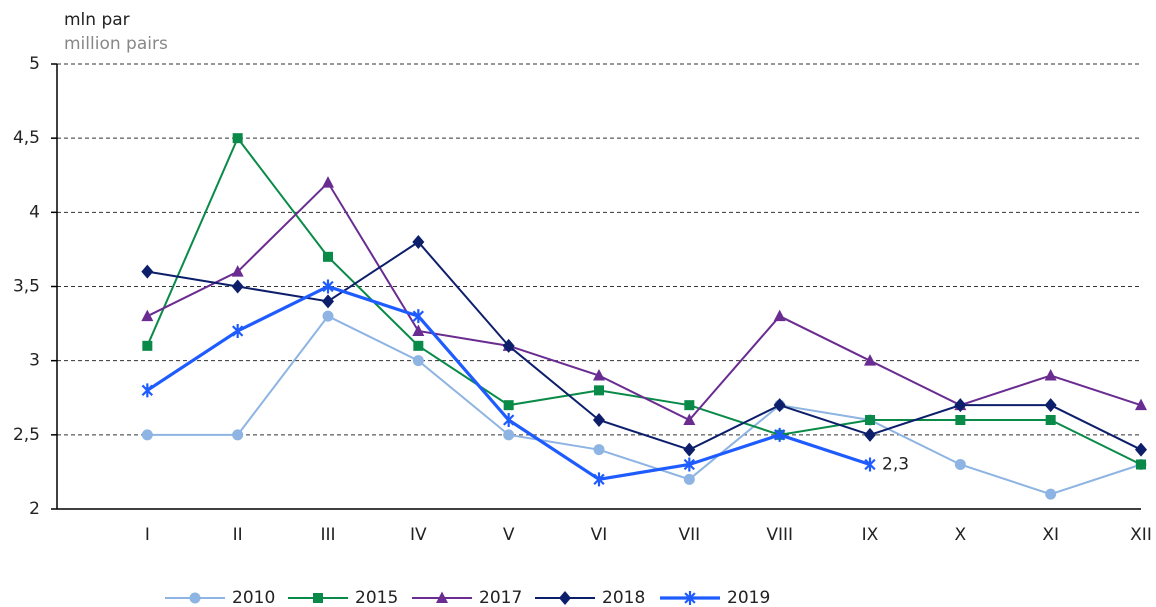 Image resolution: width=1156 pixels, height=607 pixels. I want to click on x-tick-label: XI, so click(1050, 535).